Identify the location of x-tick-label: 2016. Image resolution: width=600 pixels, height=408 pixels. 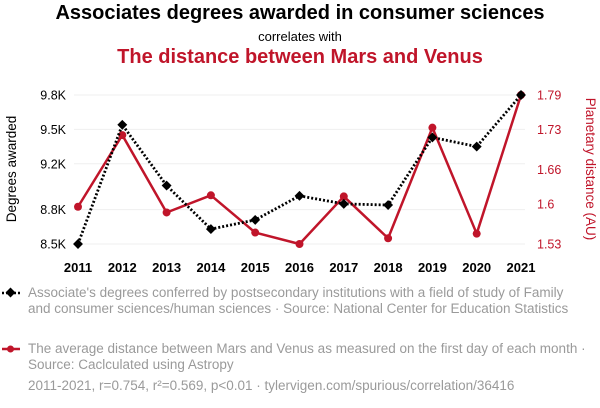
(299, 267).